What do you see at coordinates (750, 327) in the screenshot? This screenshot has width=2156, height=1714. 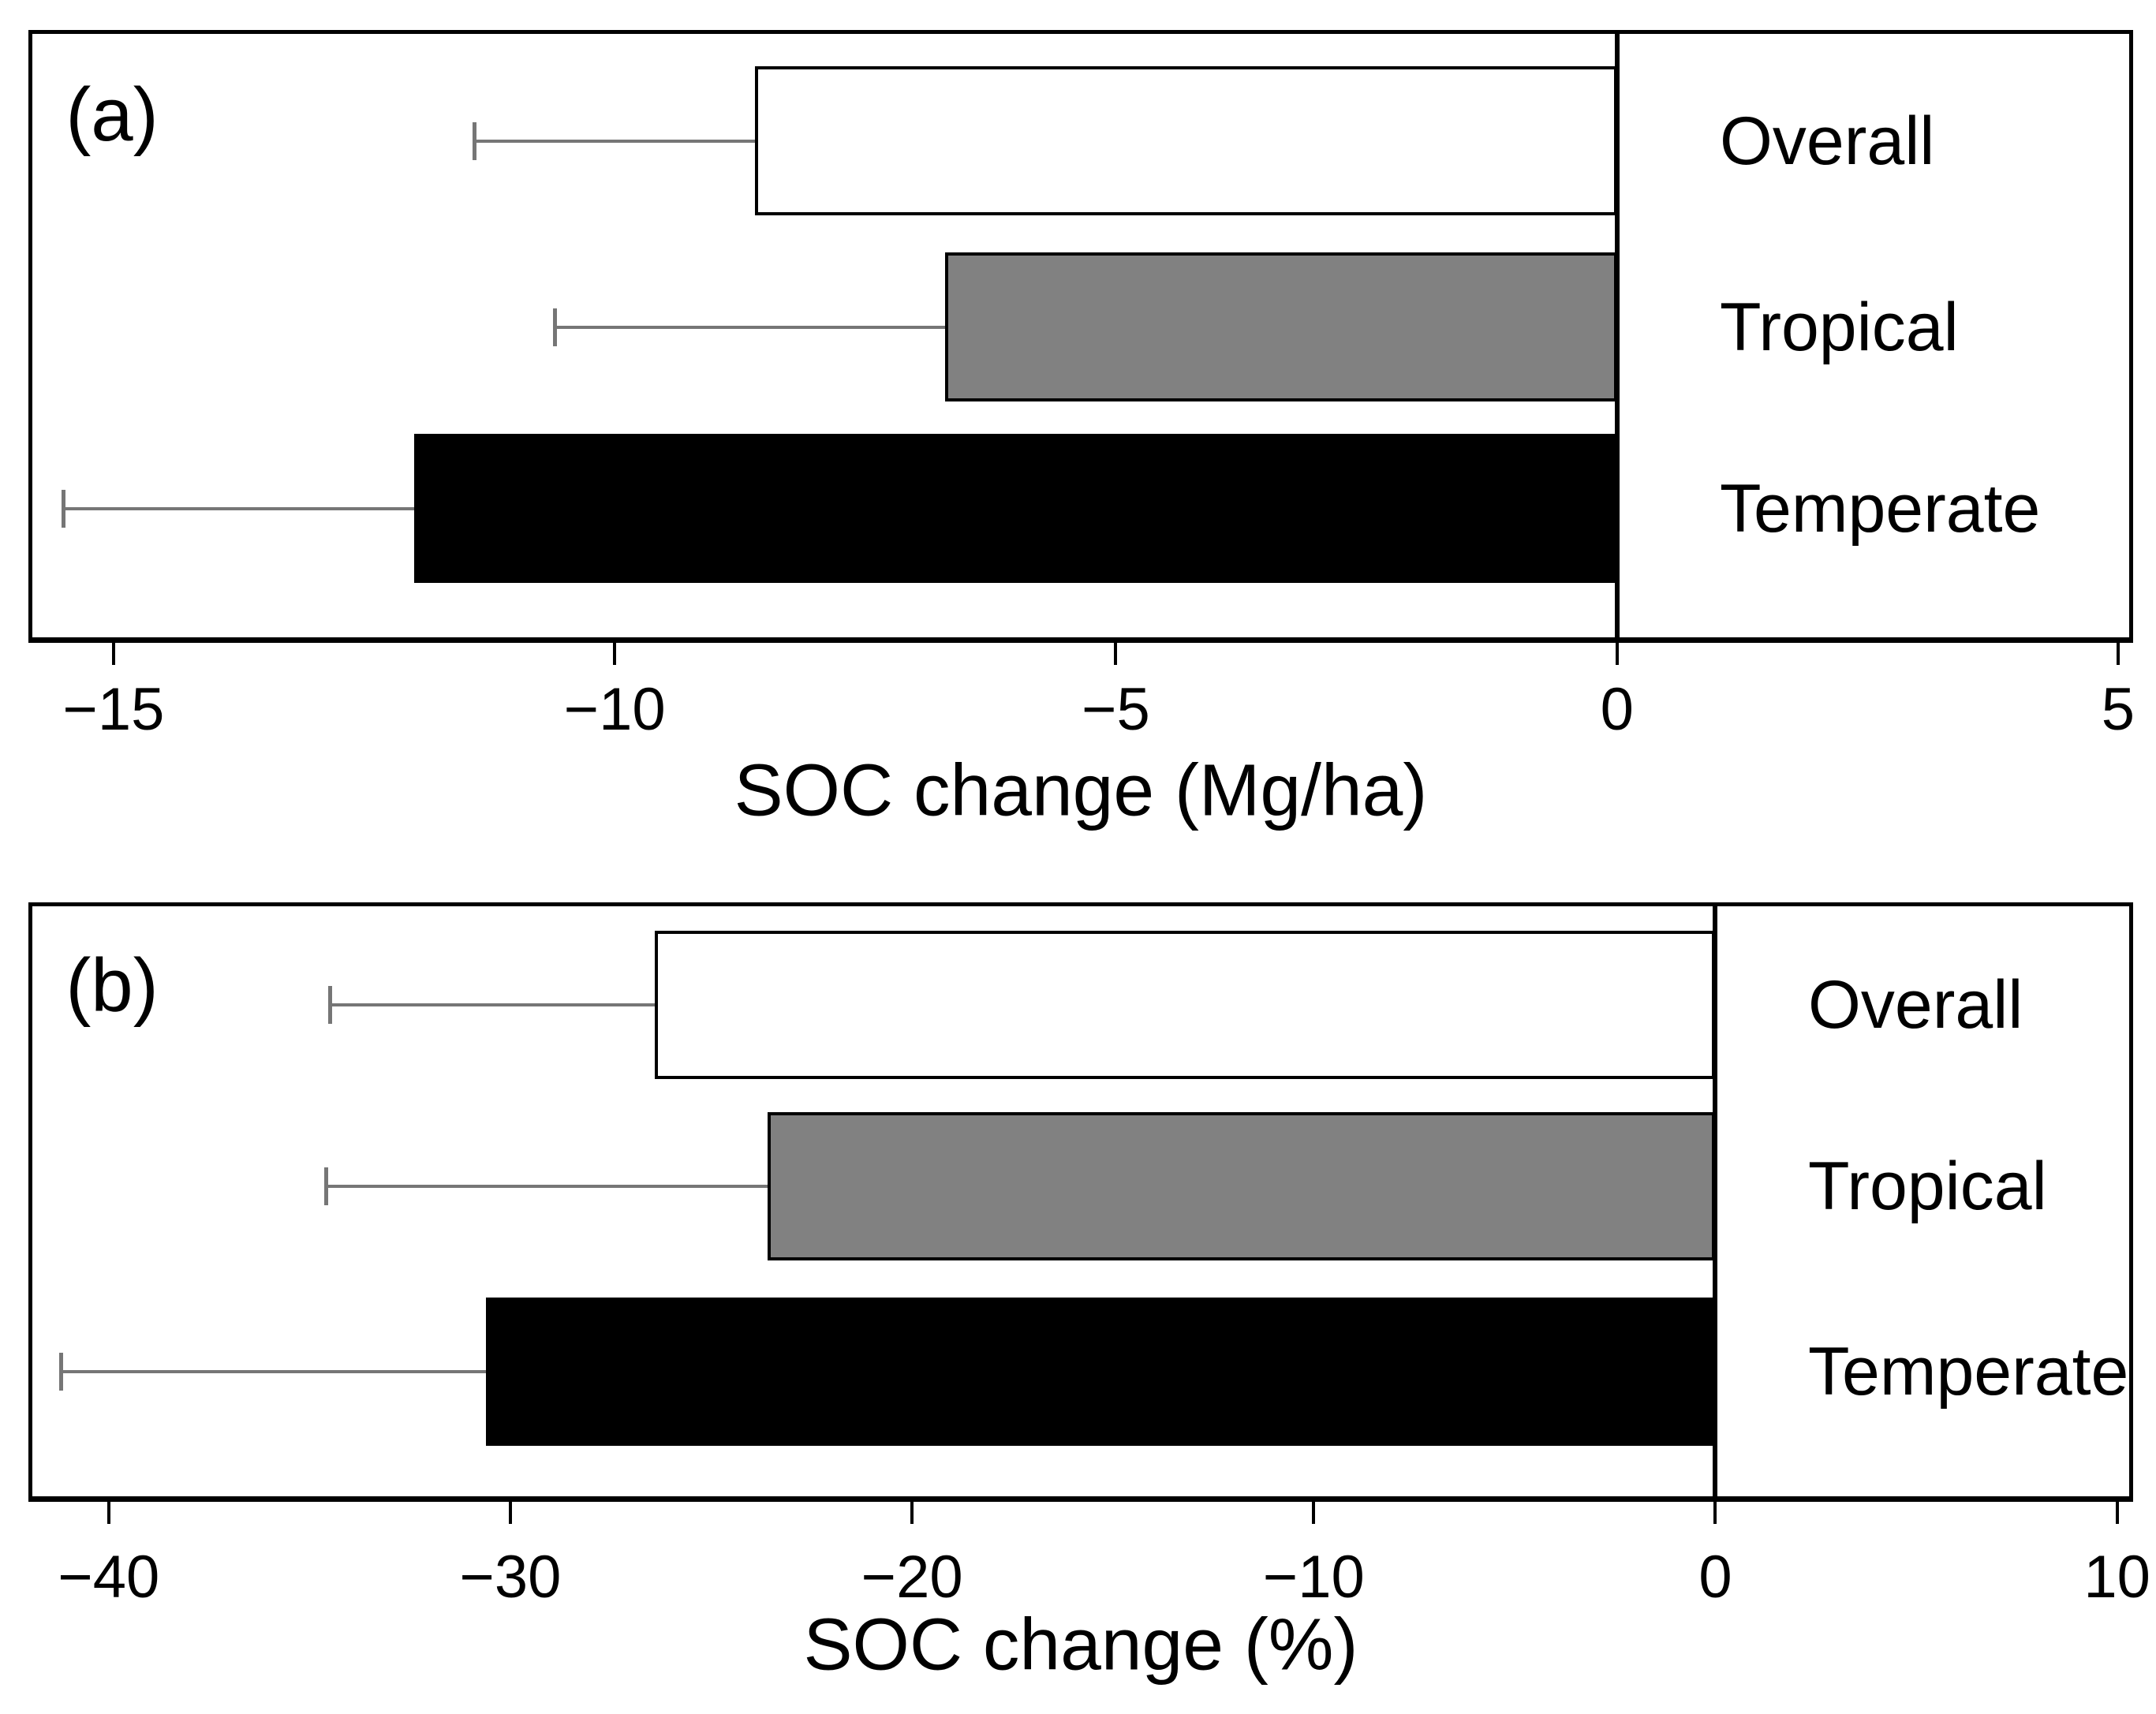 I see `error-bar-tropical-a` at bounding box center [750, 327].